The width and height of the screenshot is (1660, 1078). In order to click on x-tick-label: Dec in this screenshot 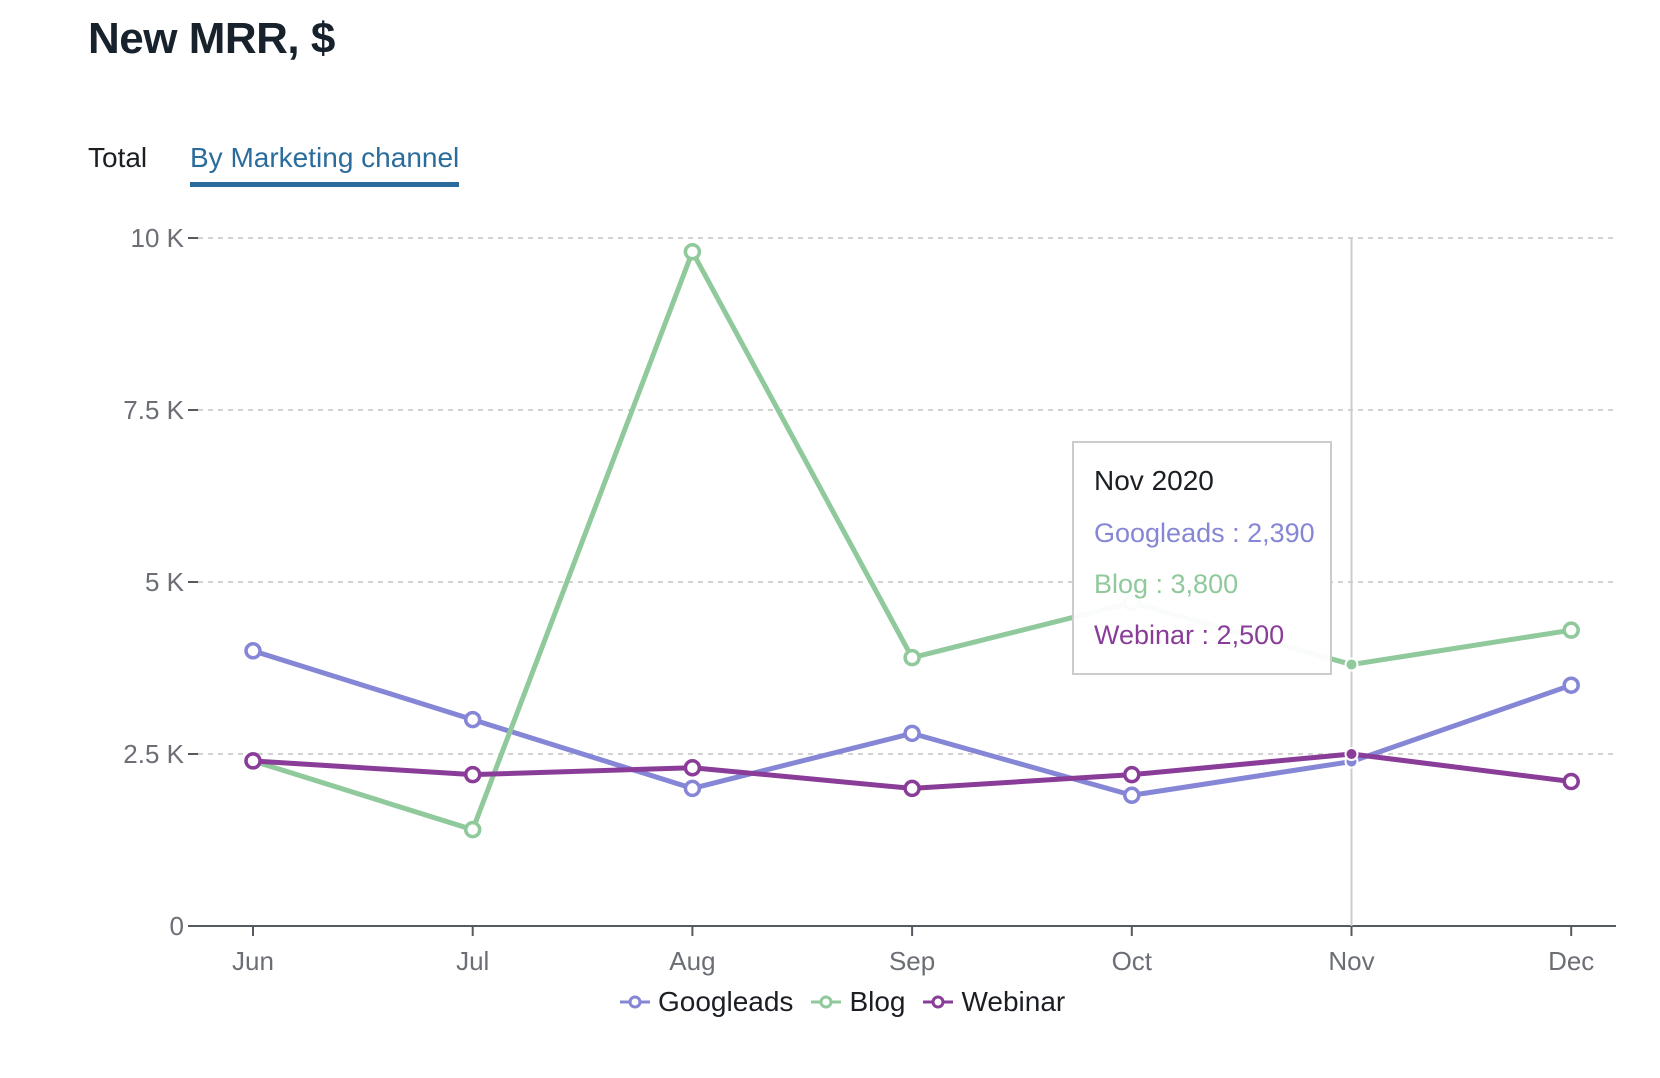, I will do `click(1571, 961)`.